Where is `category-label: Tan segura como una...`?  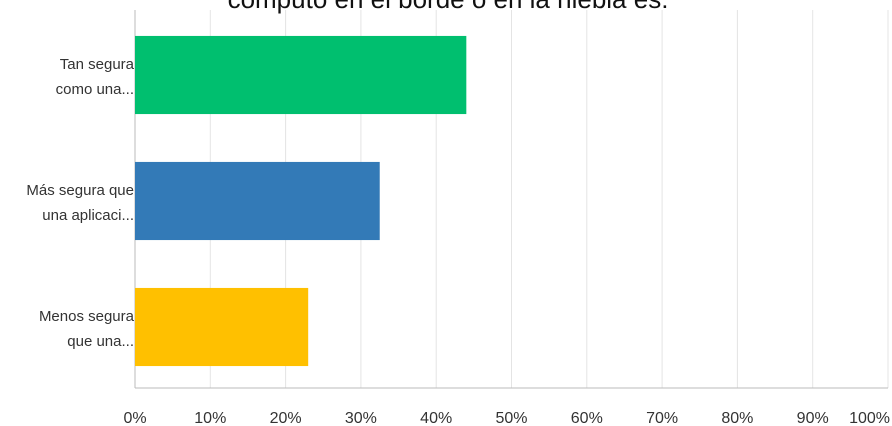 category-label: Tan segura como una... is located at coordinates (95, 77).